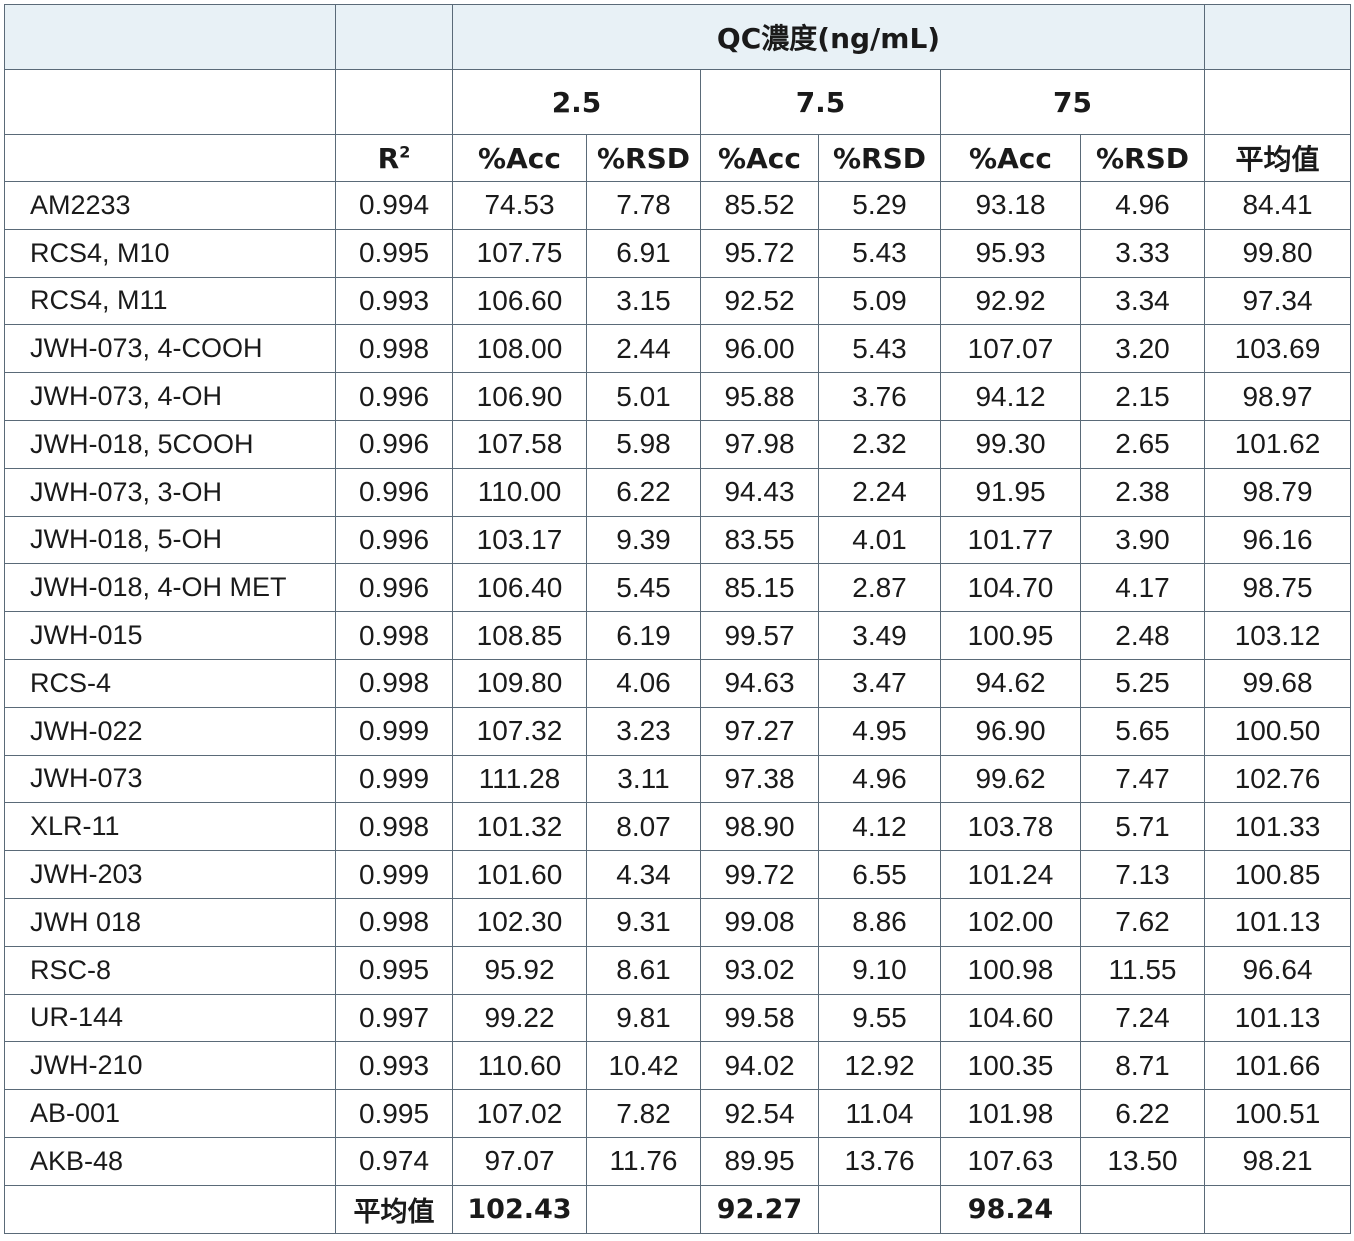  Describe the element at coordinates (1010, 444) in the screenshot. I see `acc-75-value: 99.30` at that location.